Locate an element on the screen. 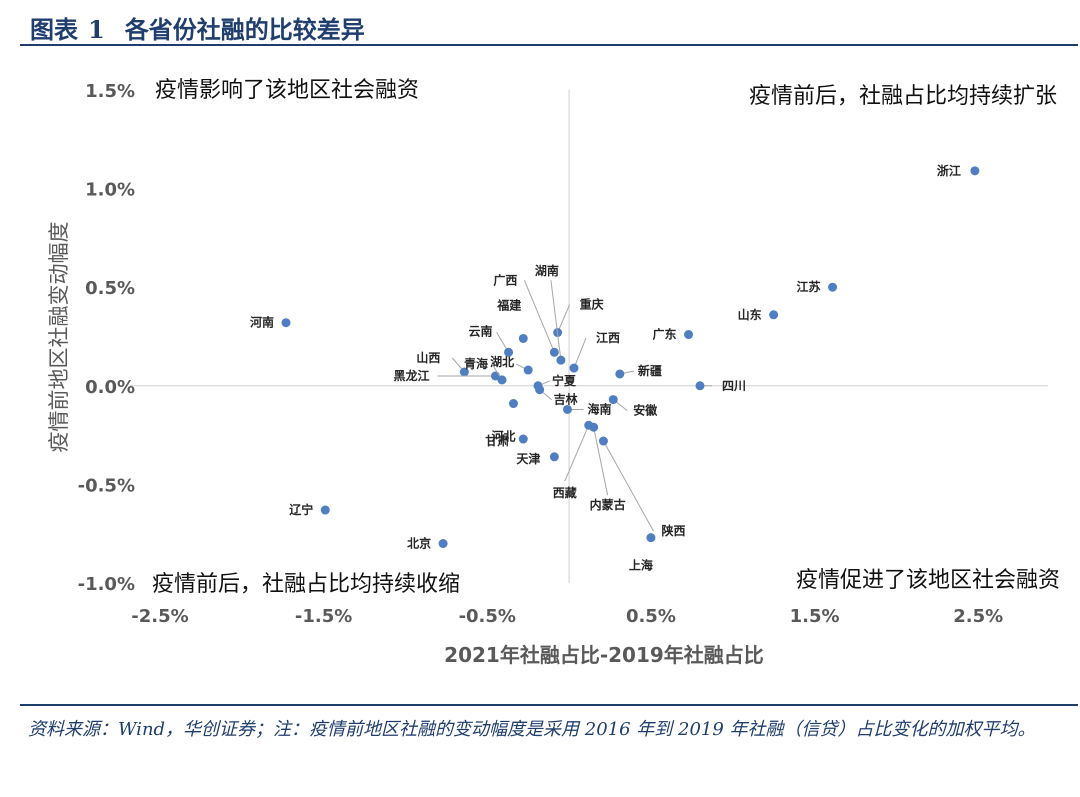  figure-header: 图表 1 各省份社融的比较差异 is located at coordinates (197, 27).